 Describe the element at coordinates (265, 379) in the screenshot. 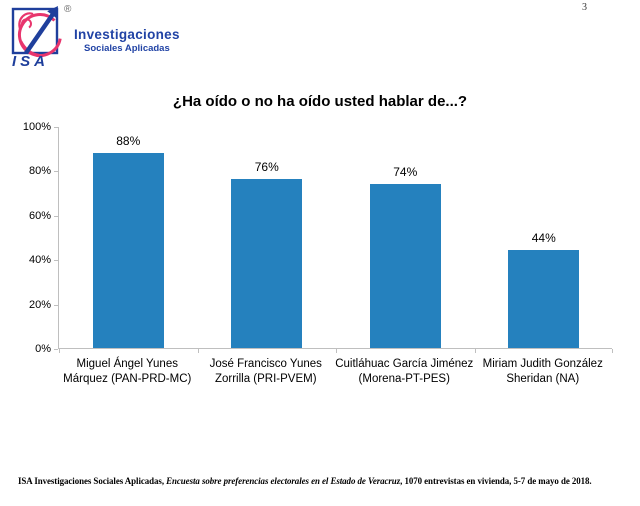

I see `x-category-label-line: Zorrilla (PRI-PVEM)` at that location.